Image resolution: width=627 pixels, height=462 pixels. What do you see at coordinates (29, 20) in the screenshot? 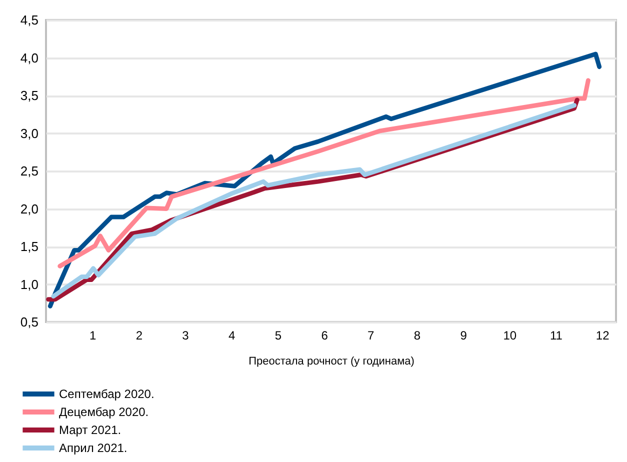
I see `y-tick-label: 4,5` at bounding box center [29, 20].